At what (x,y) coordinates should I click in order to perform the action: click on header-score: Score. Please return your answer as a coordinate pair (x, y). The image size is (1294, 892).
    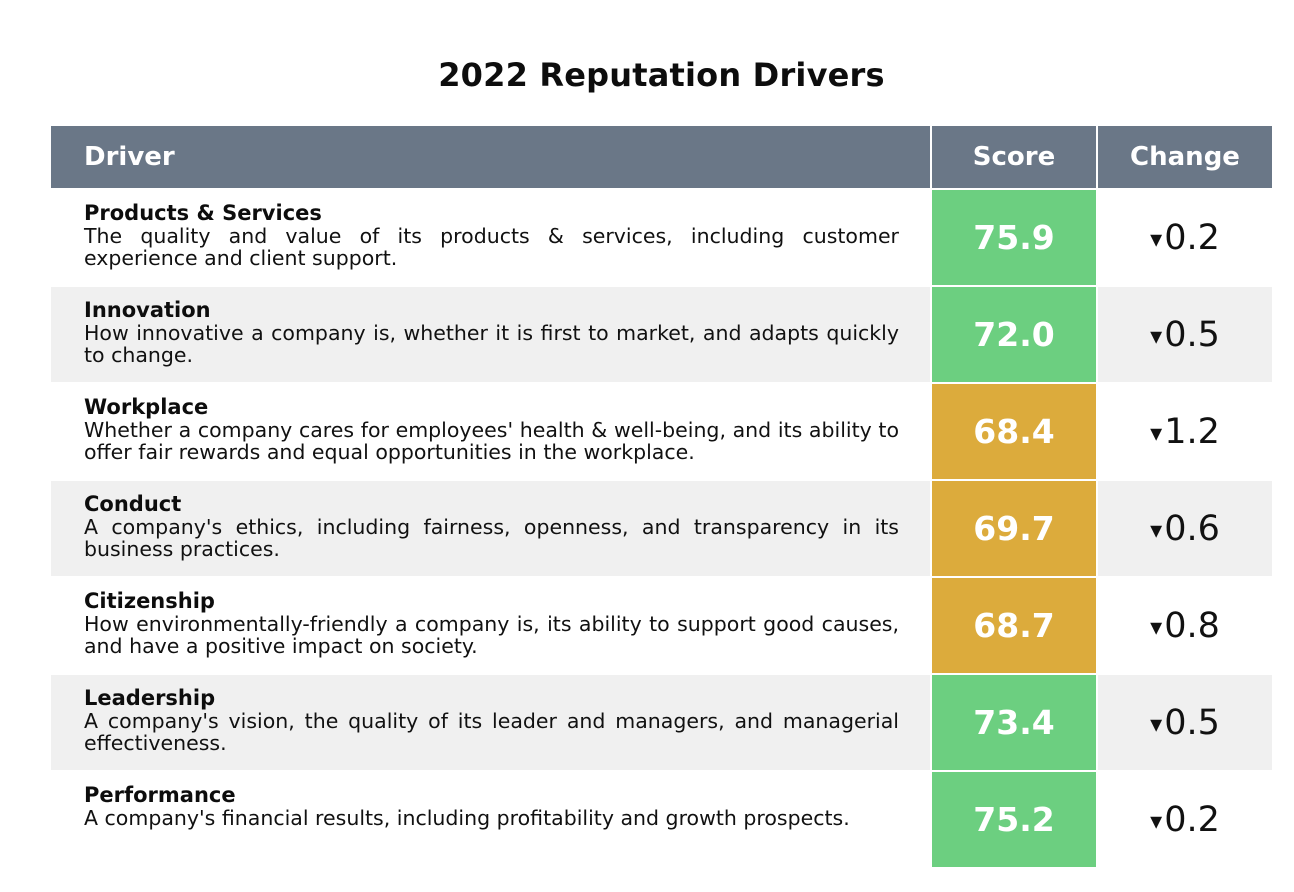
    Looking at the image, I should click on (1013, 157).